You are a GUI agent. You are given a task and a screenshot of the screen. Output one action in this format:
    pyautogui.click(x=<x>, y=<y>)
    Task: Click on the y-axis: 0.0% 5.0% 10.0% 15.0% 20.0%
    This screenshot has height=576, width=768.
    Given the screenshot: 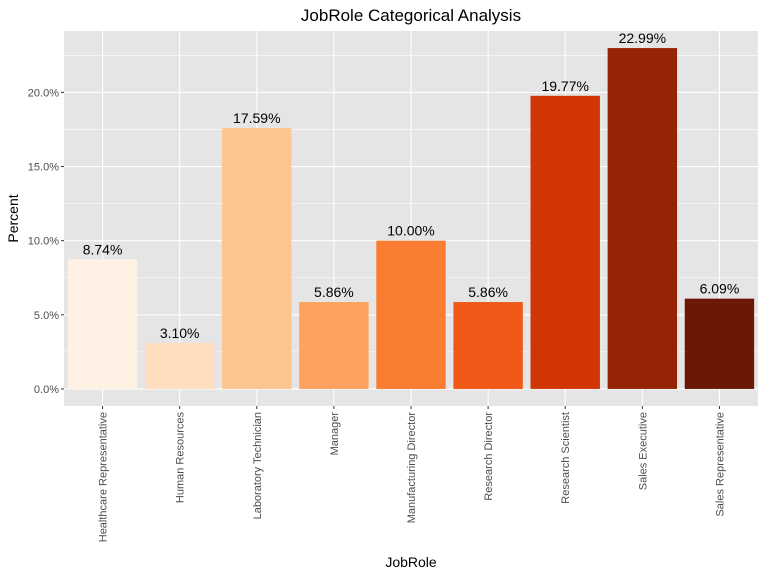 What is the action you would take?
    pyautogui.click(x=46, y=241)
    